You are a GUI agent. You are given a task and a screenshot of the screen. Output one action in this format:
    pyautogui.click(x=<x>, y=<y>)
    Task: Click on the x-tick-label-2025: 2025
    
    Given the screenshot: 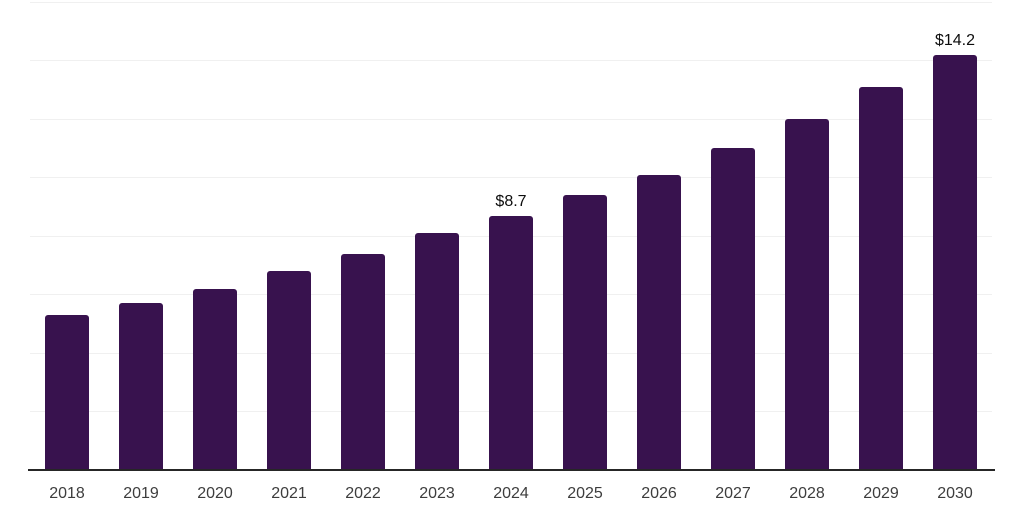 What is the action you would take?
    pyautogui.click(x=585, y=493)
    